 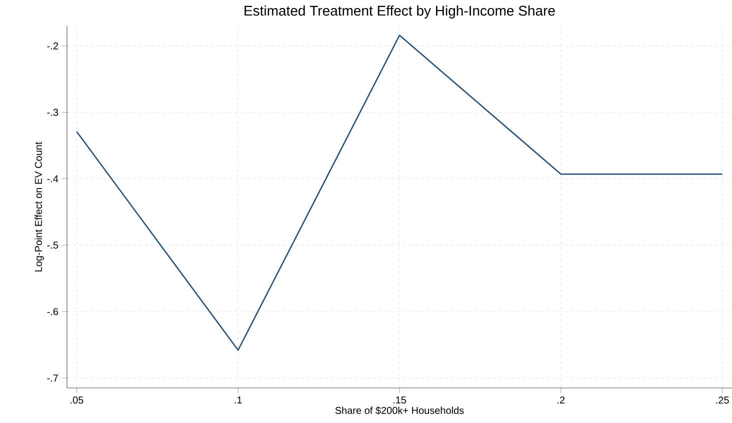 I want to click on y-tick-label: -.3, so click(x=52, y=112).